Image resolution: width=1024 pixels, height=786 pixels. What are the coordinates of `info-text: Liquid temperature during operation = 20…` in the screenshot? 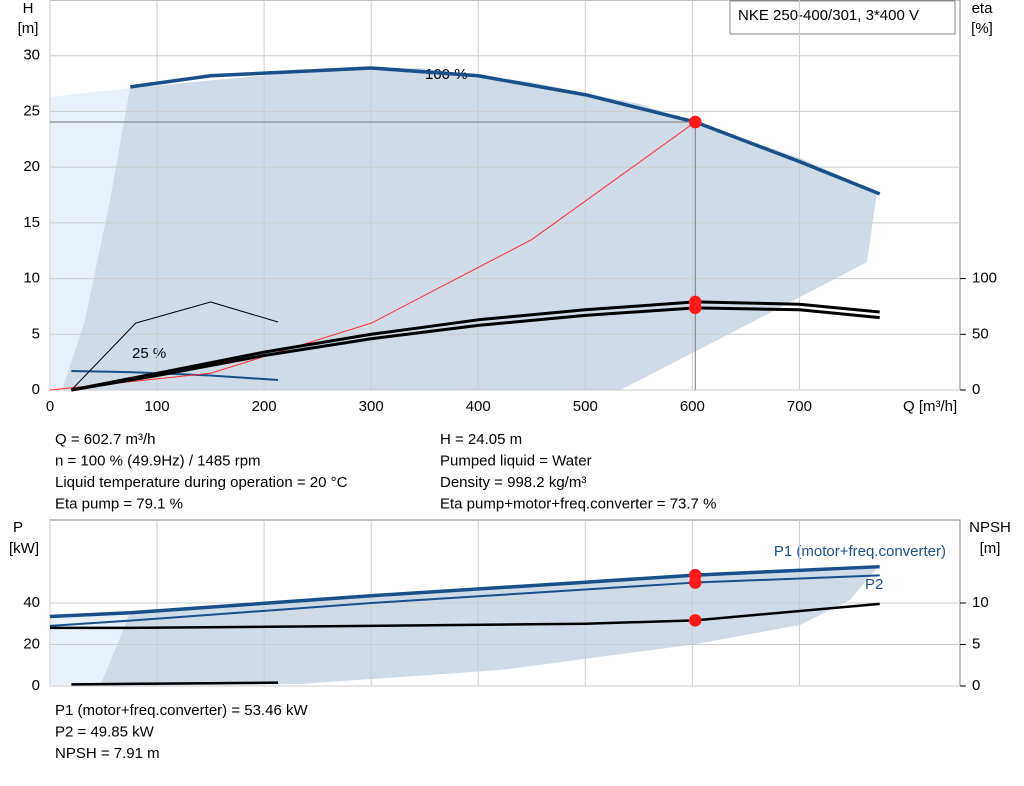 It's located at (201, 482).